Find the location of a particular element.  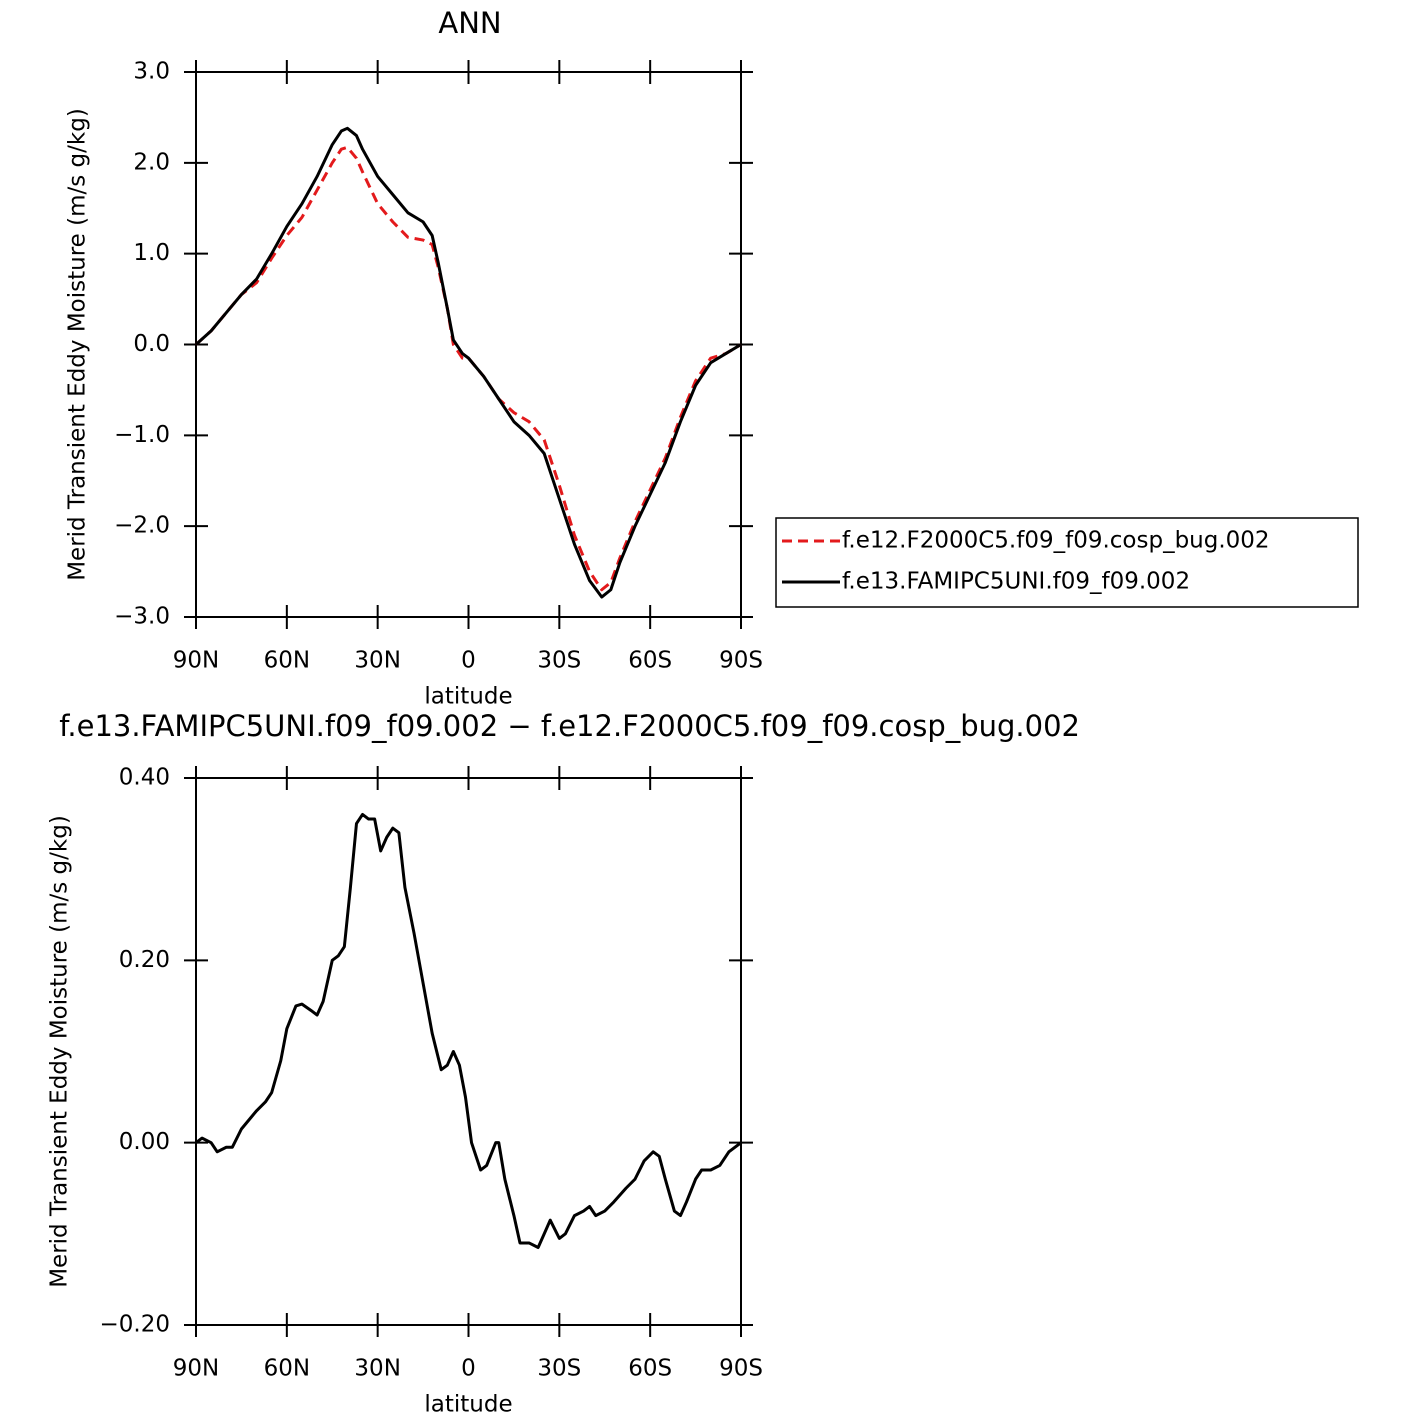

y-tick-label: 3.0 is located at coordinates (151, 72).